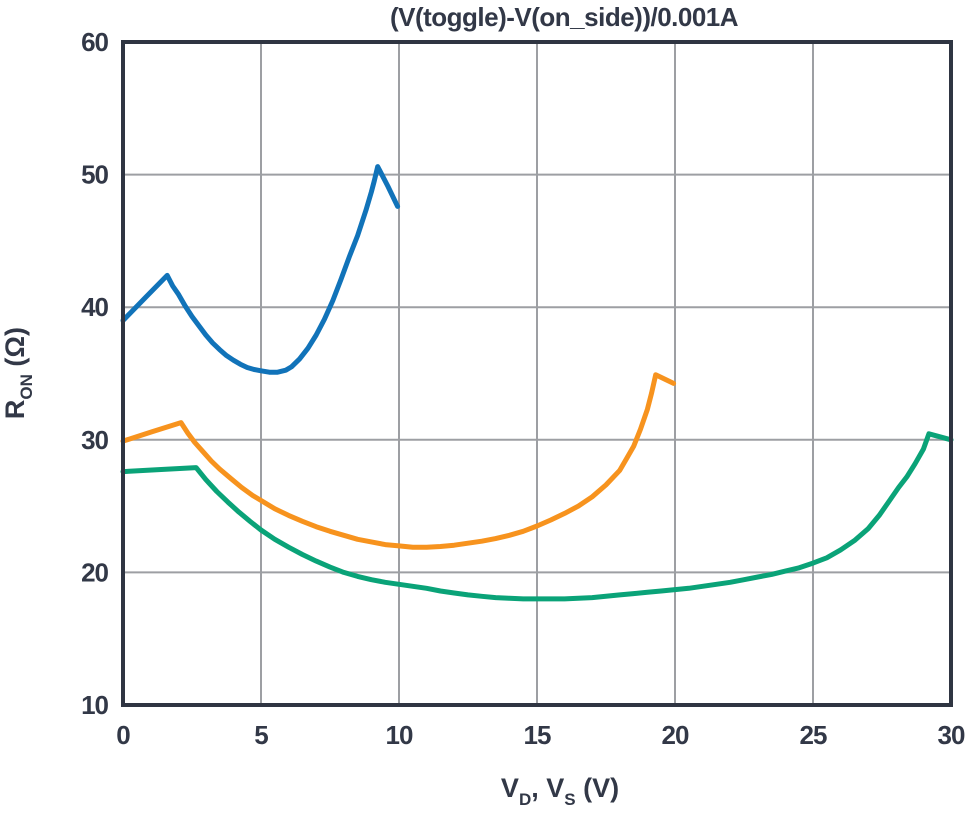 The width and height of the screenshot is (972, 819). What do you see at coordinates (94, 175) in the screenshot?
I see `y-tick-label: 50` at bounding box center [94, 175].